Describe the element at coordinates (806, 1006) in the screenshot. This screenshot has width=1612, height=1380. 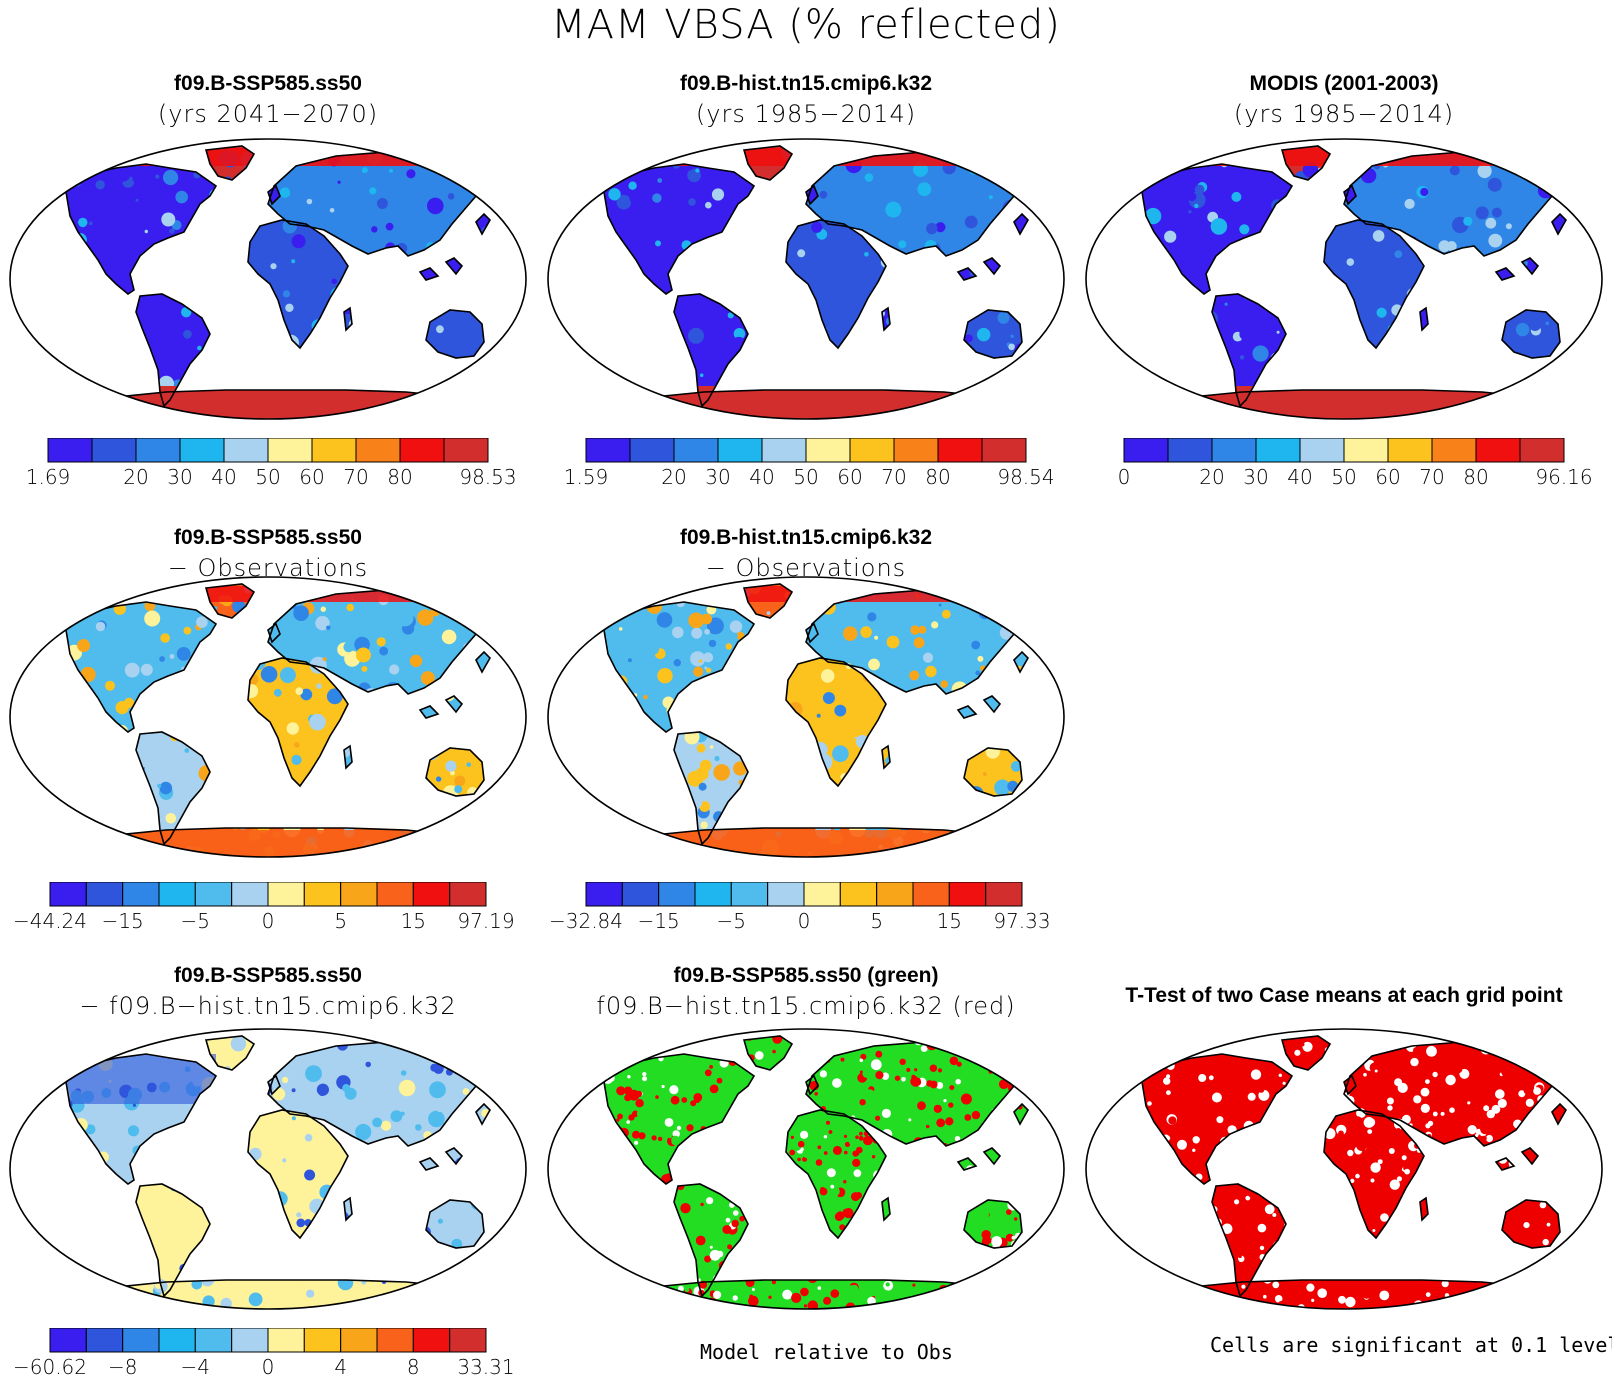
I see `panel-subtitle: f09.B−hist.tn15.cmip6.k32 (red)` at that location.